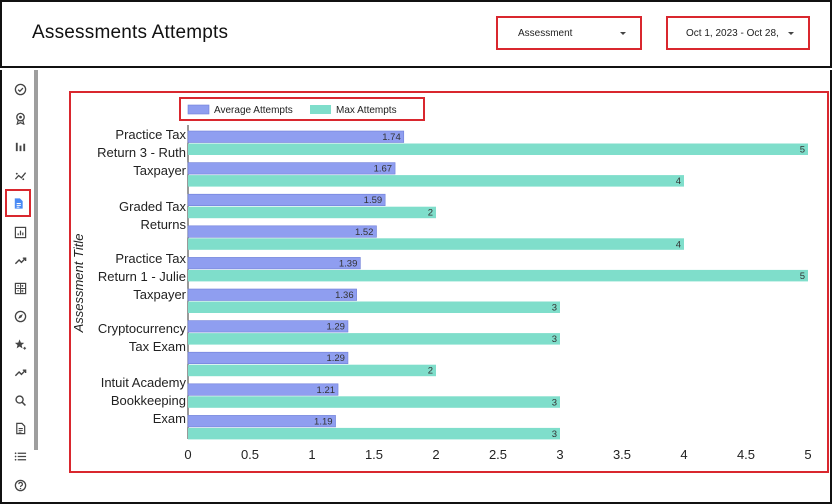 The image size is (832, 504). I want to click on sidebar-item-list, so click(20, 456).